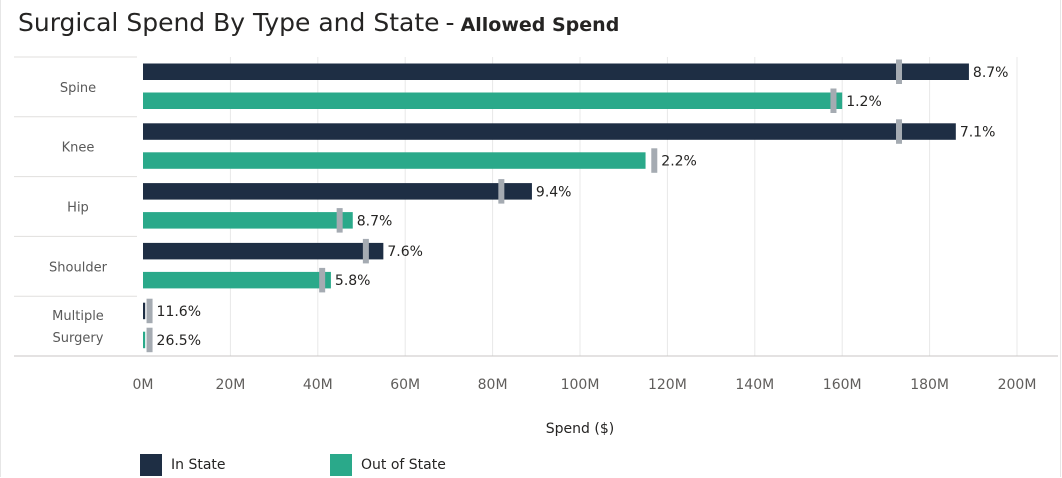  I want to click on category-label-hip: Hip, so click(78, 208).